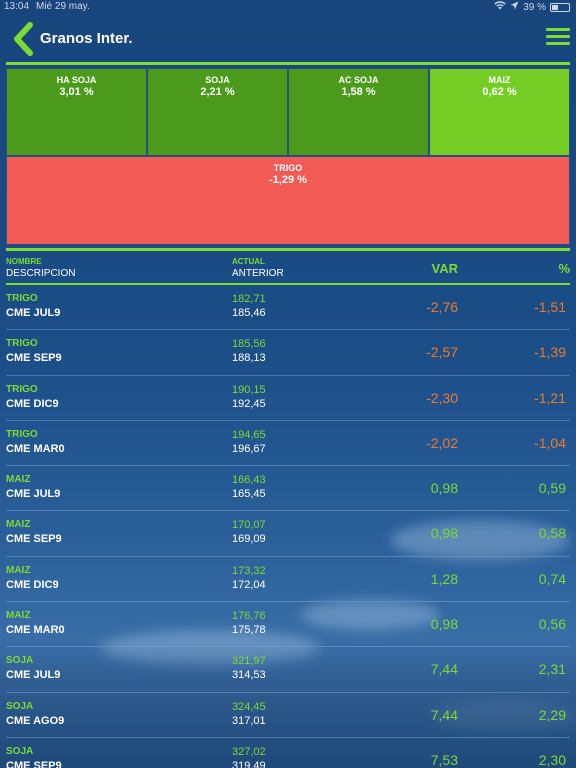 The width and height of the screenshot is (576, 768). Describe the element at coordinates (217, 92) in the screenshot. I see `tile-value: 2,21 %` at that location.